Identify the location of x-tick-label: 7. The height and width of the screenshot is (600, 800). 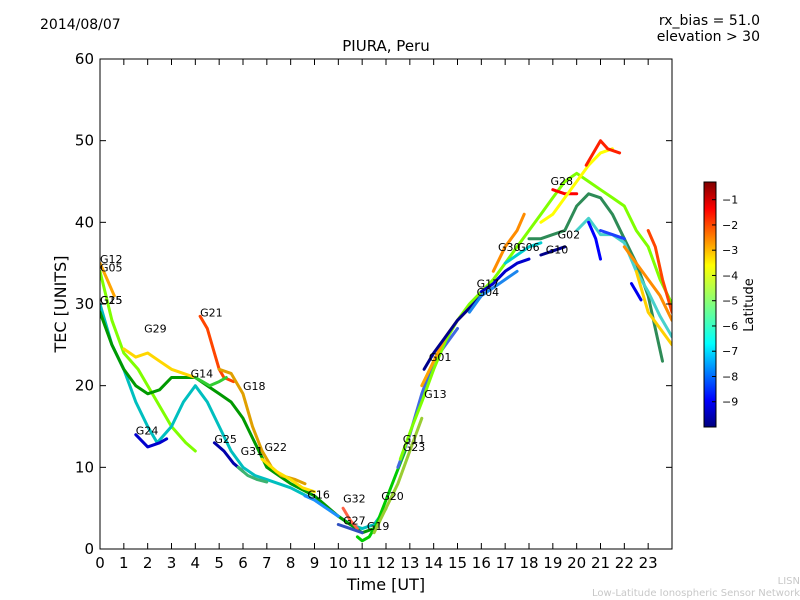
(267, 563).